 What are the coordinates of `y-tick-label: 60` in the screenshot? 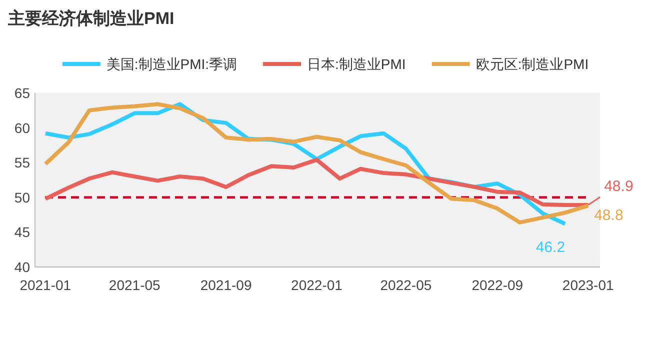 It's located at (22, 128).